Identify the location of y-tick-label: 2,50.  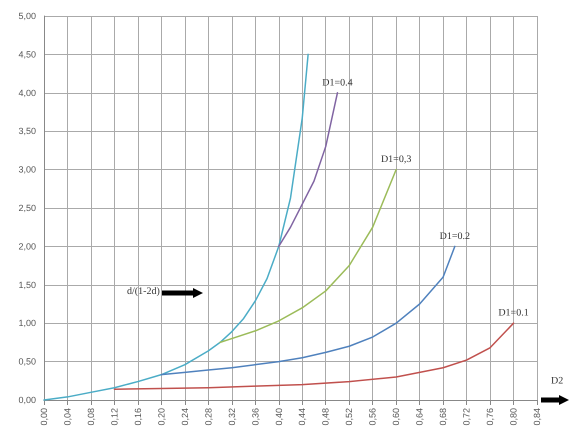
(27, 208).